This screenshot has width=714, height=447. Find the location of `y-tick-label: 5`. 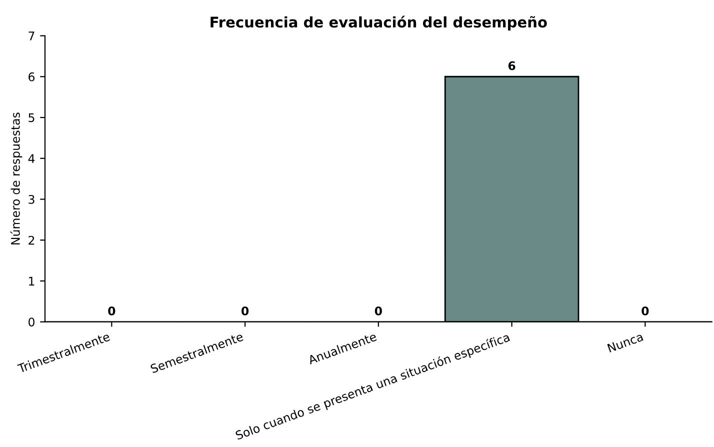

y-tick-label: 5 is located at coordinates (31, 117).